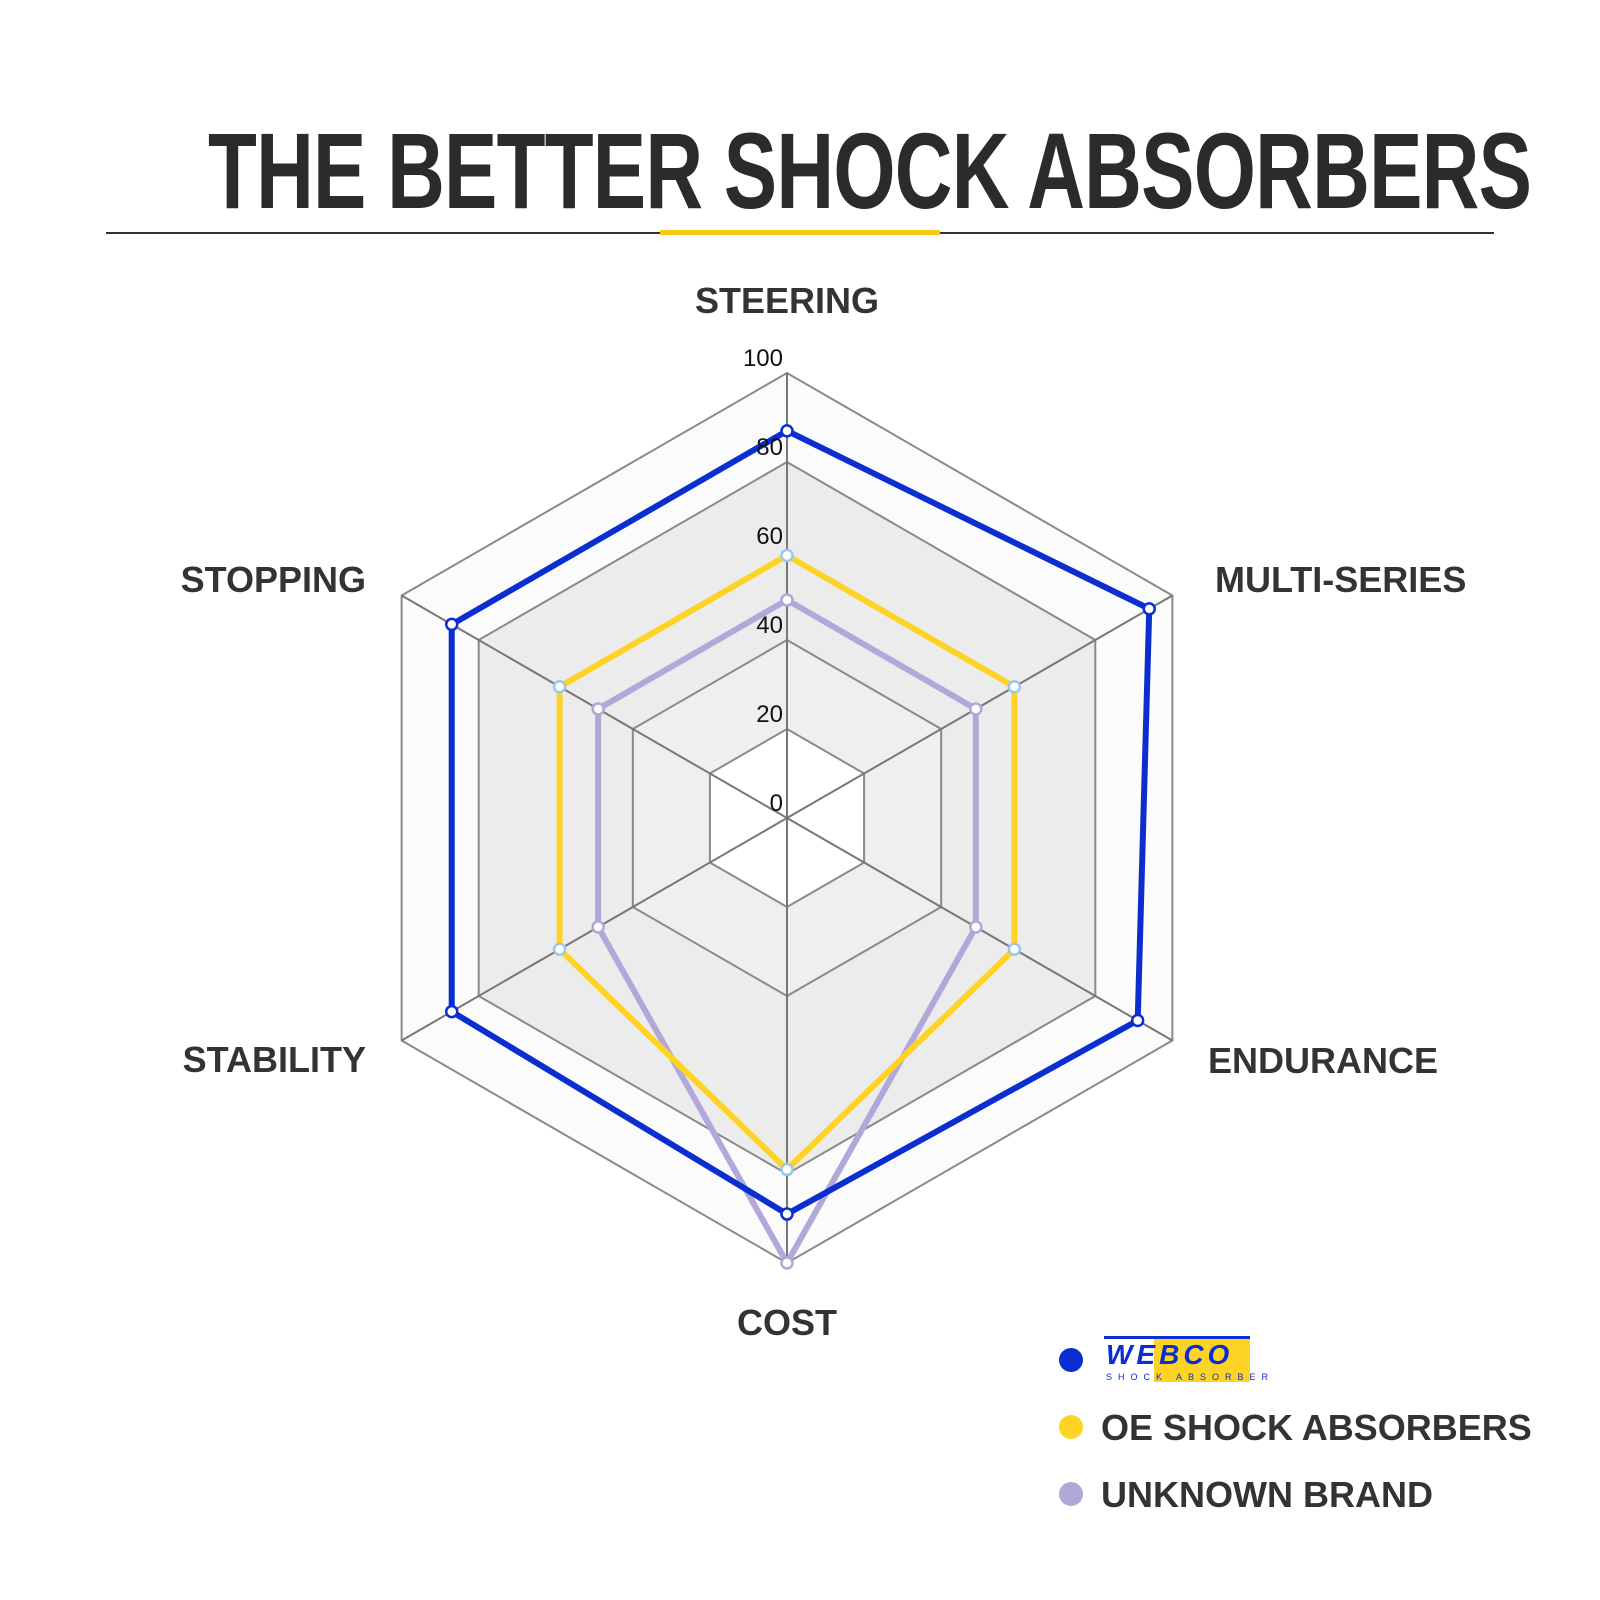 This screenshot has width=1600, height=1600. I want to click on logo-background, so click(1202, 1360).